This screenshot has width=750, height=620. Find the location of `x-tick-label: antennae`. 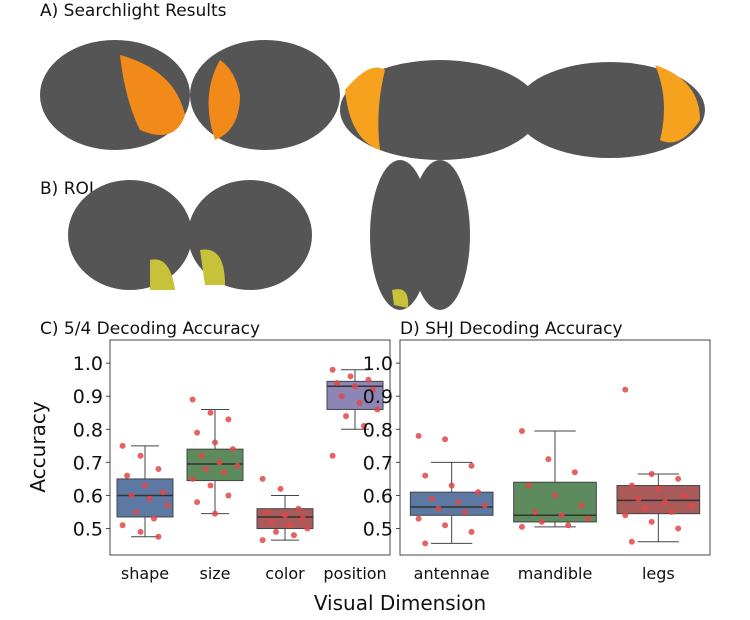

x-tick-label: antennae is located at coordinates (452, 573).